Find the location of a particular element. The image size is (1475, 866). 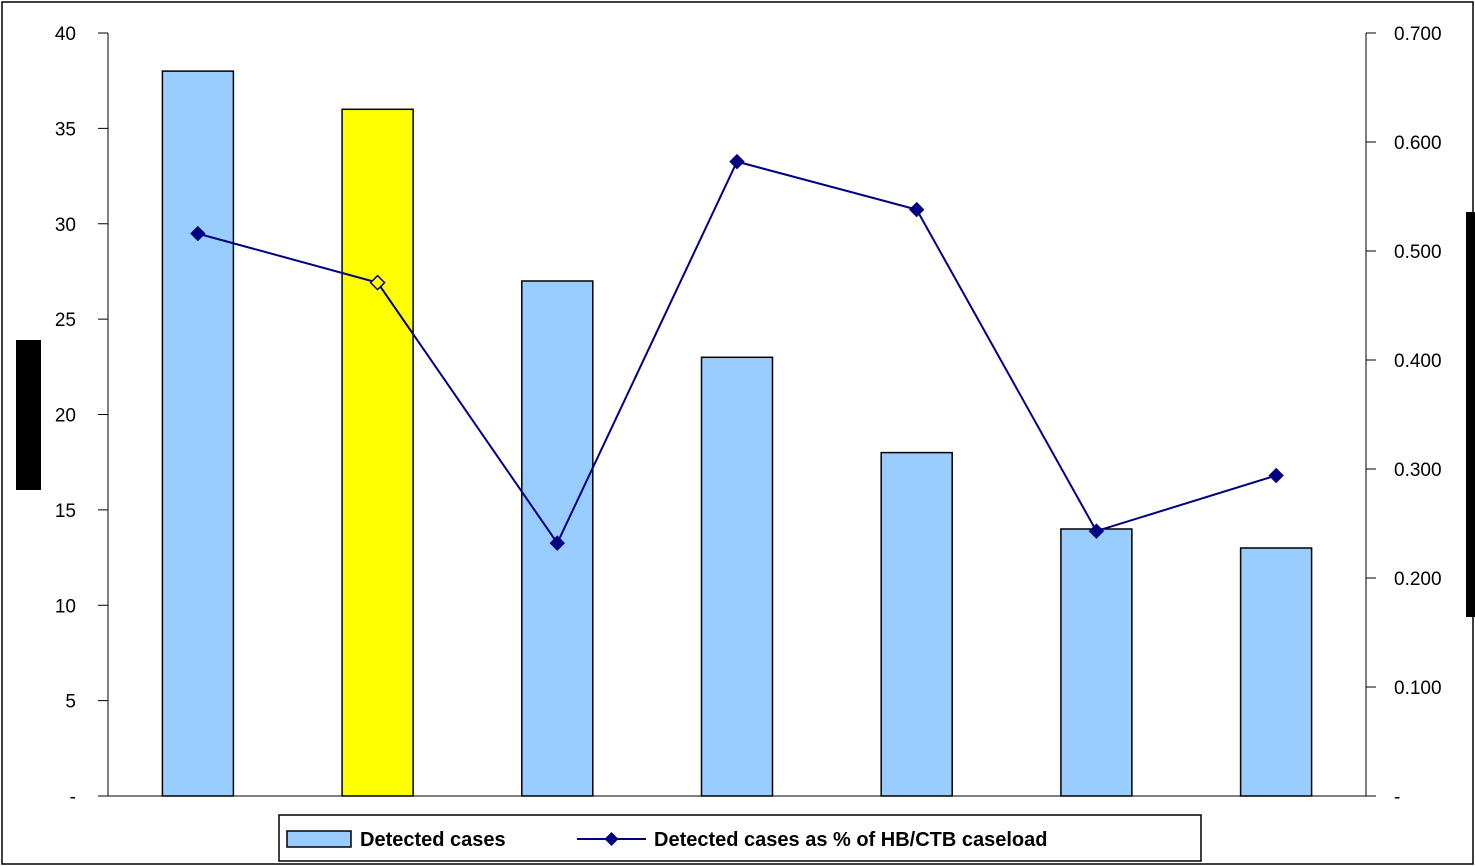

legend-bar-swatch is located at coordinates (319, 839).